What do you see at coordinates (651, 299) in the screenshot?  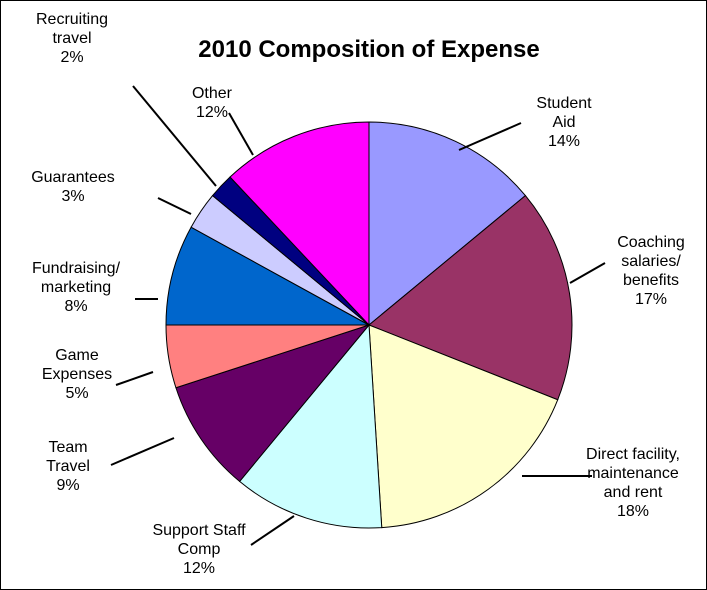 I see `label-line: 17%` at bounding box center [651, 299].